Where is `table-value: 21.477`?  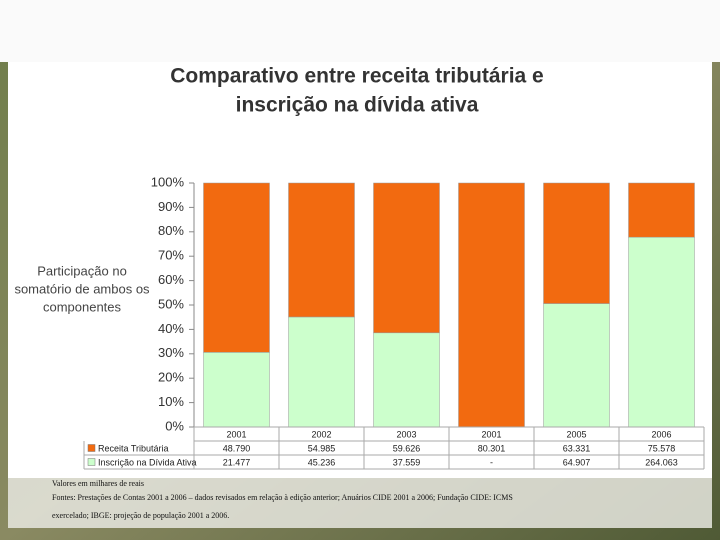
table-value: 21.477 is located at coordinates (237, 462).